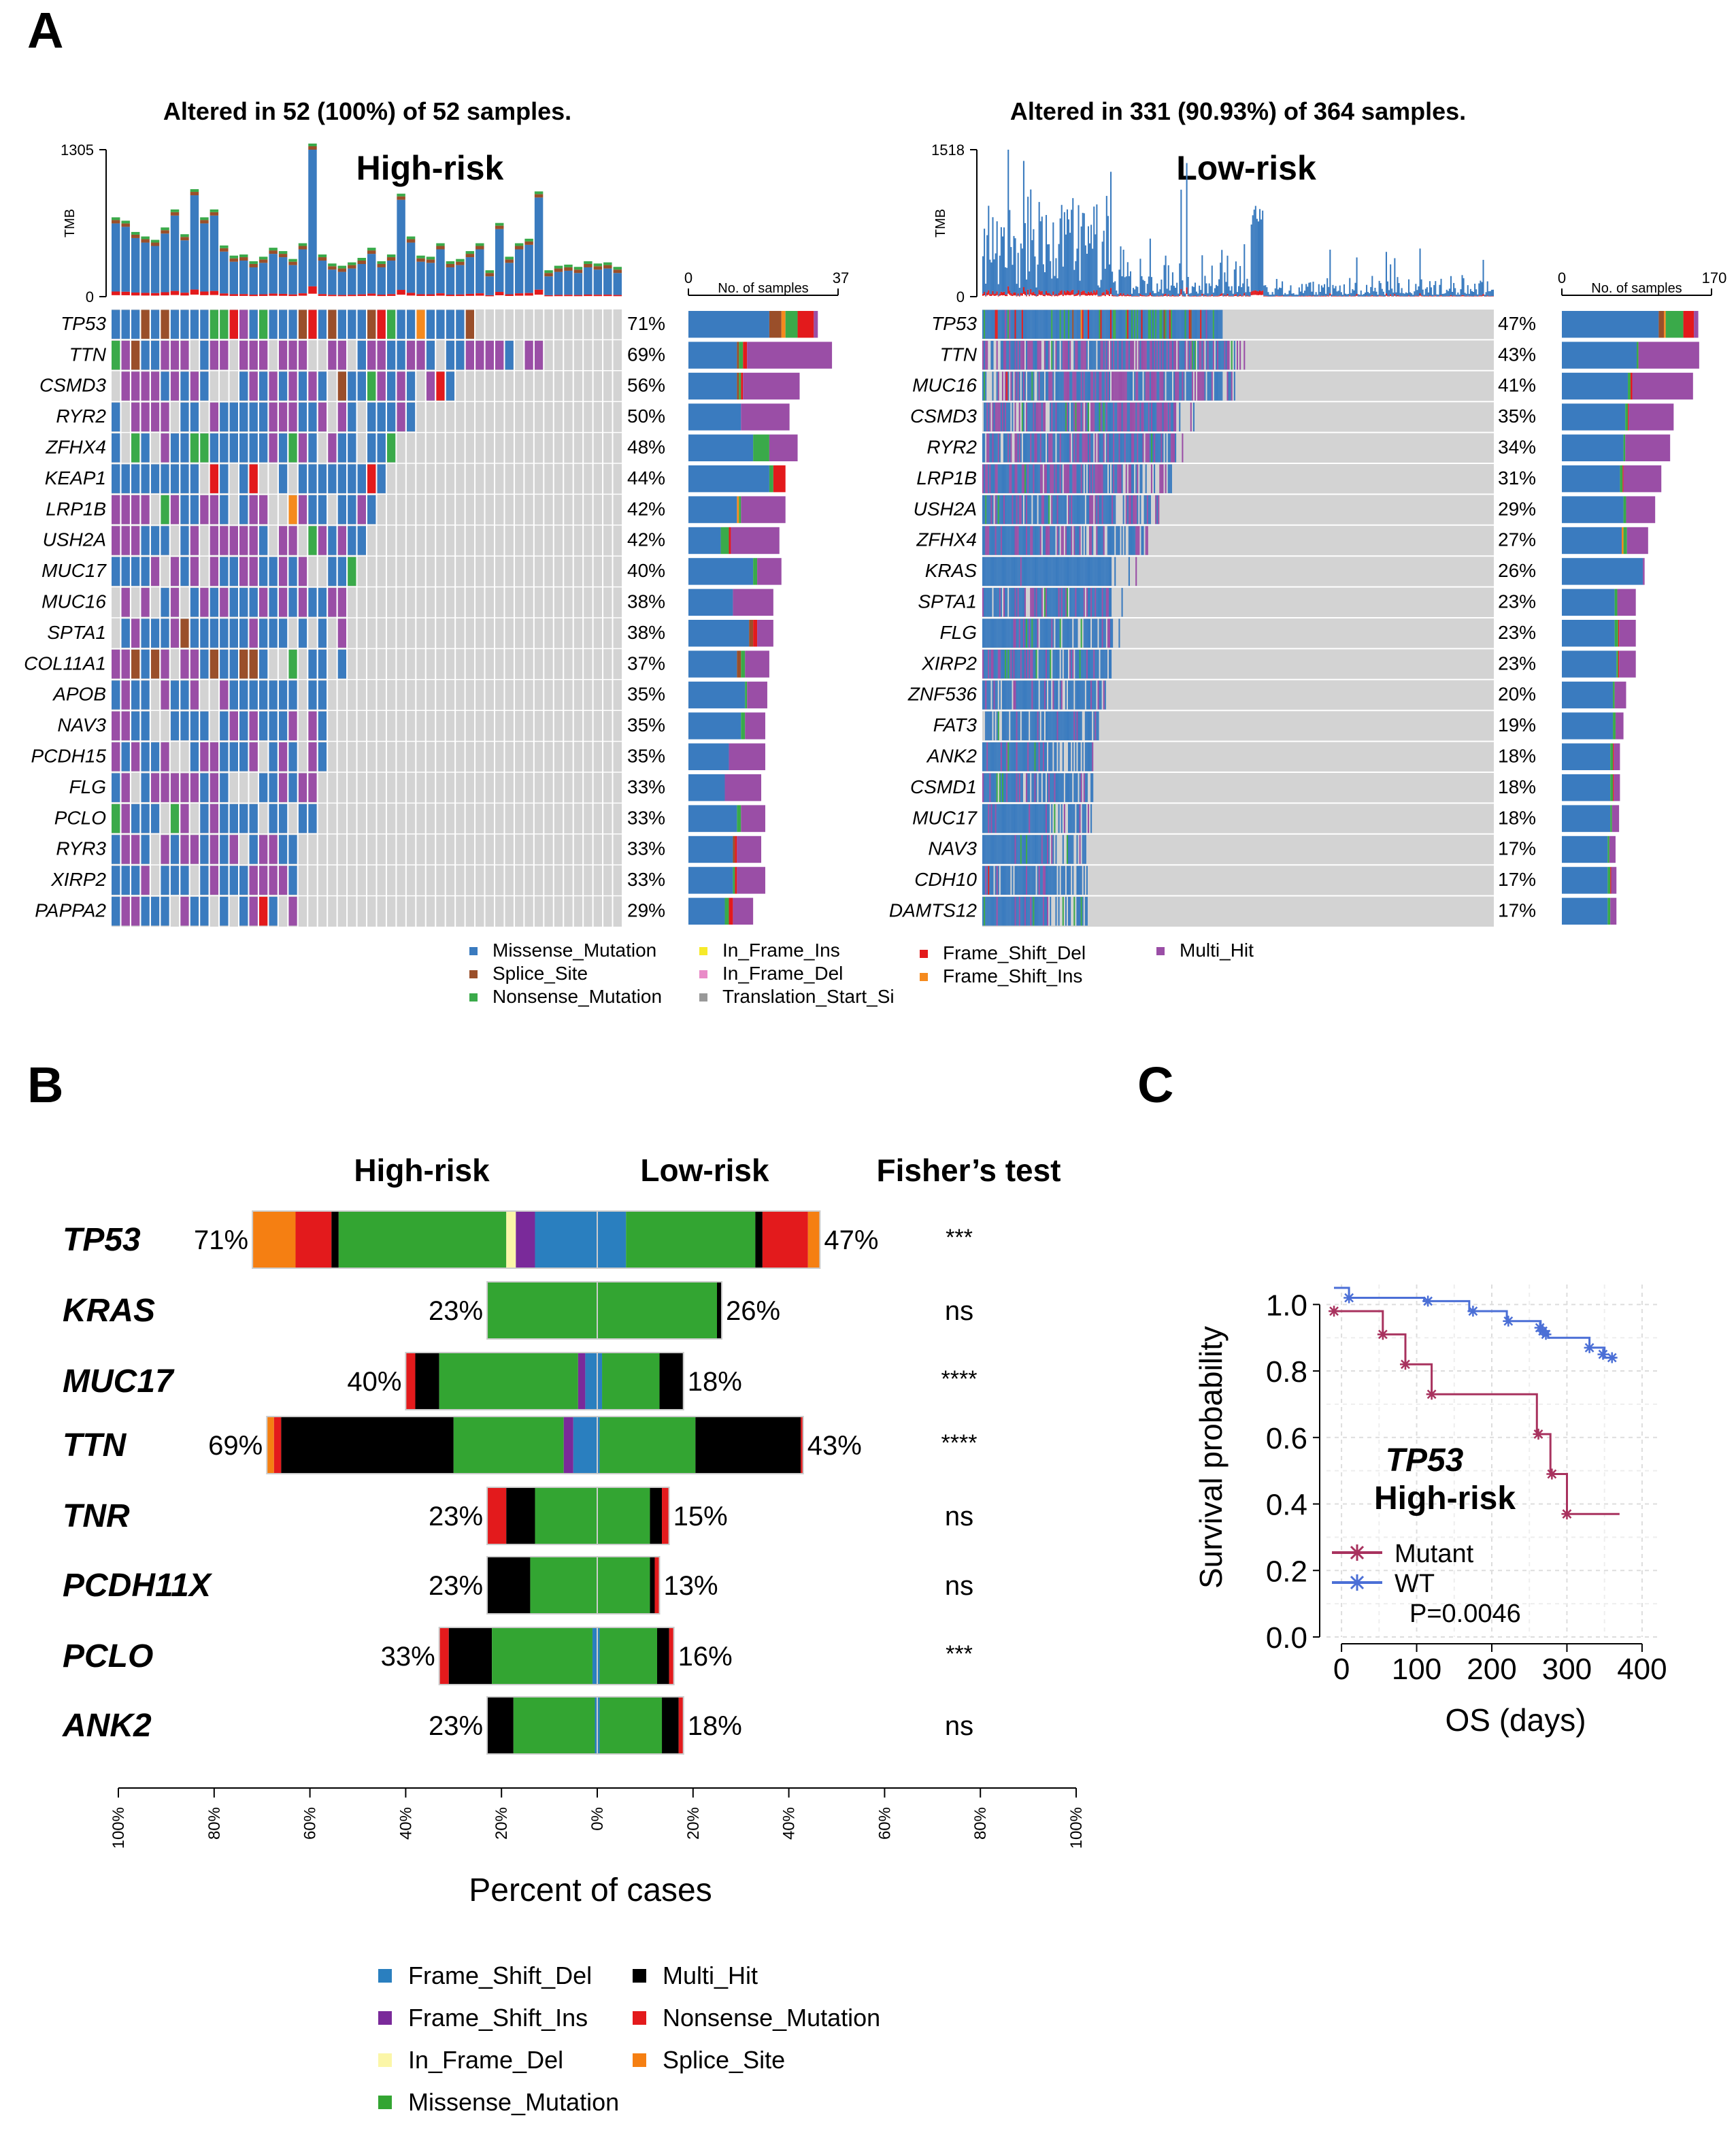  I want to click on legend-swatch, so click(924, 954).